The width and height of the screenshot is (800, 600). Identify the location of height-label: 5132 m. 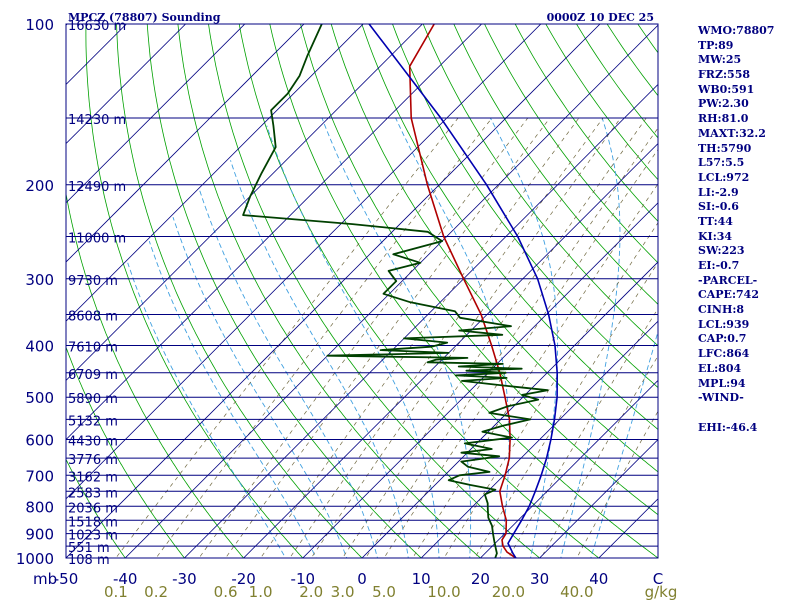
(93, 421).